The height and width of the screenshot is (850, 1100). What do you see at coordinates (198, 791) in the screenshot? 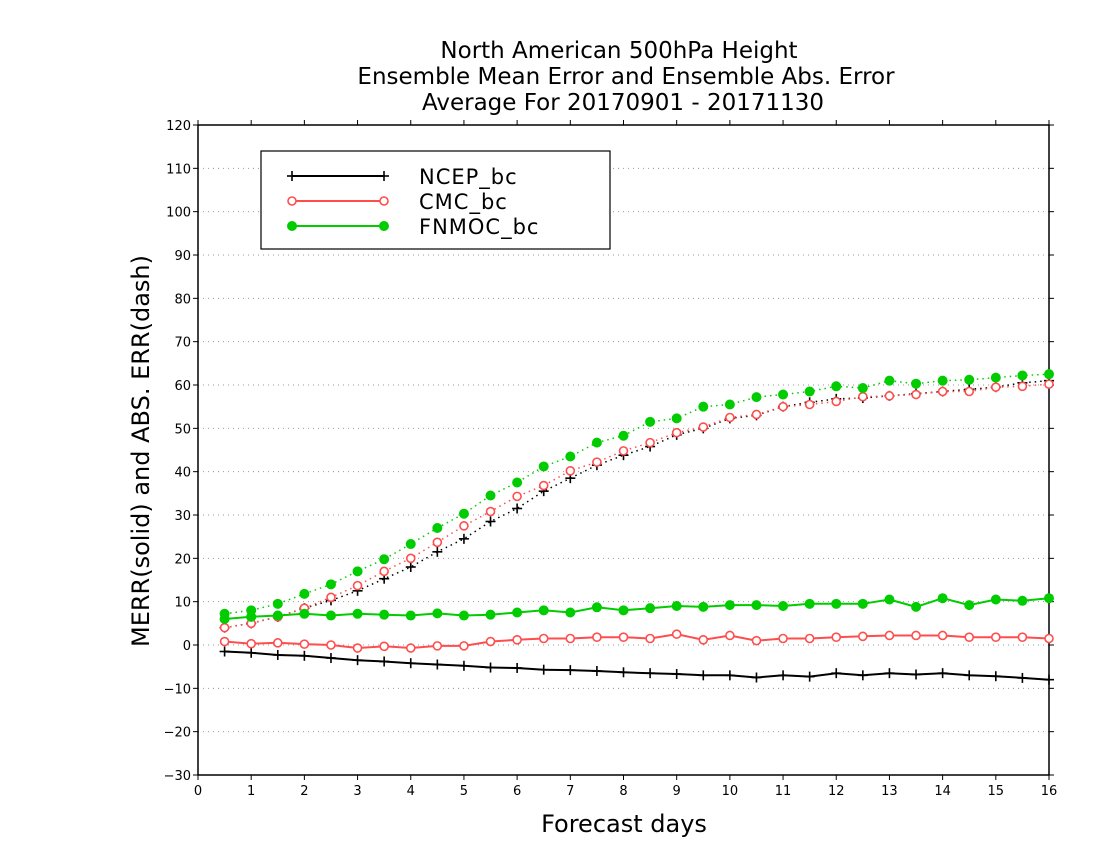
I see `x-tick-label: 0` at bounding box center [198, 791].